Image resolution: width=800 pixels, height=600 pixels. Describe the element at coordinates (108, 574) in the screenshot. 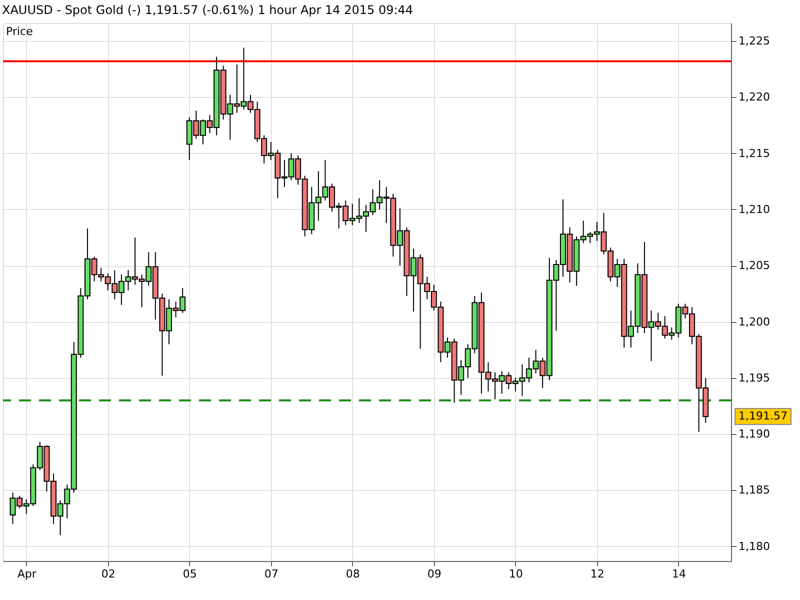

I see `x-tick-label: 02` at that location.